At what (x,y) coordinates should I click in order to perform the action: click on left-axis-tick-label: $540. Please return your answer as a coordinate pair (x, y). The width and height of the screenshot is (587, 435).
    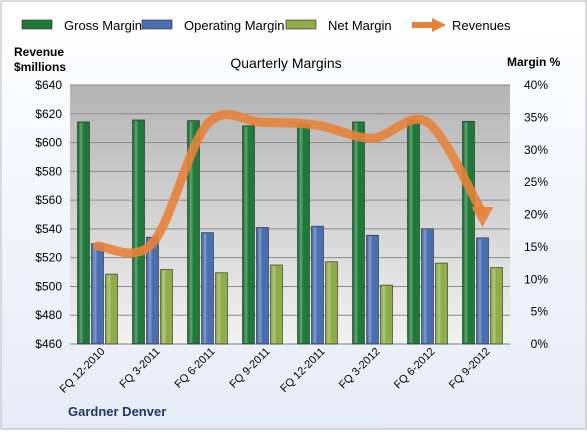
    Looking at the image, I should click on (48, 229).